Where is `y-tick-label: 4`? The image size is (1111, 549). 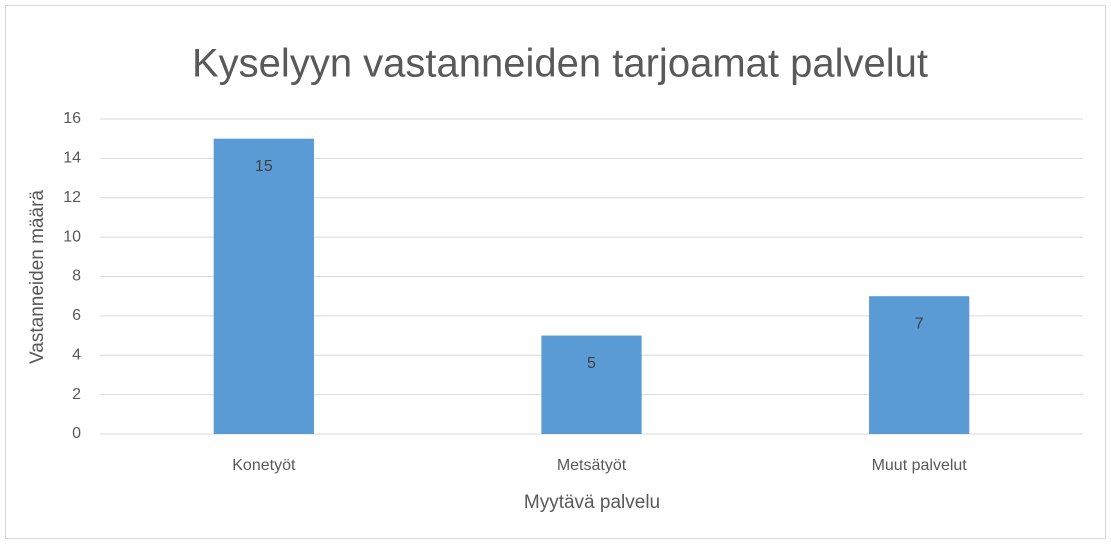
y-tick-label: 4 is located at coordinates (76, 354).